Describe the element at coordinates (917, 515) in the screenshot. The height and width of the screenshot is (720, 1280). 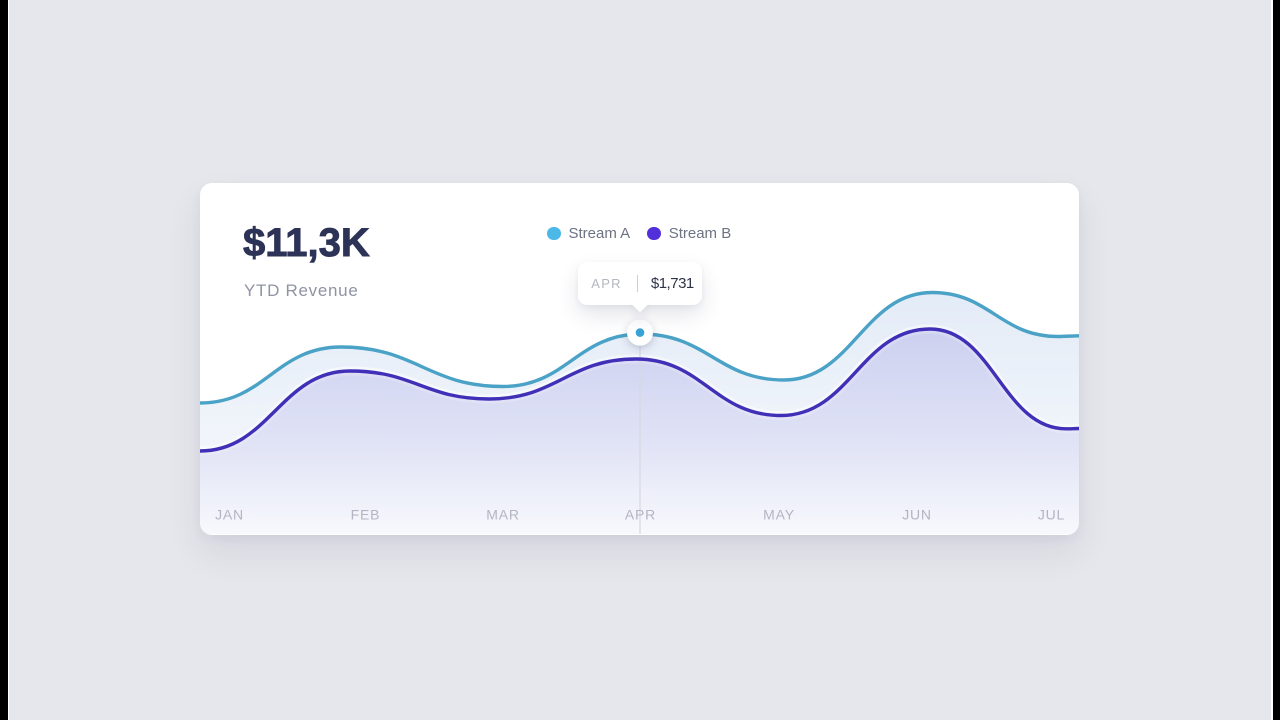
I see `svg-text: JUN` at that location.